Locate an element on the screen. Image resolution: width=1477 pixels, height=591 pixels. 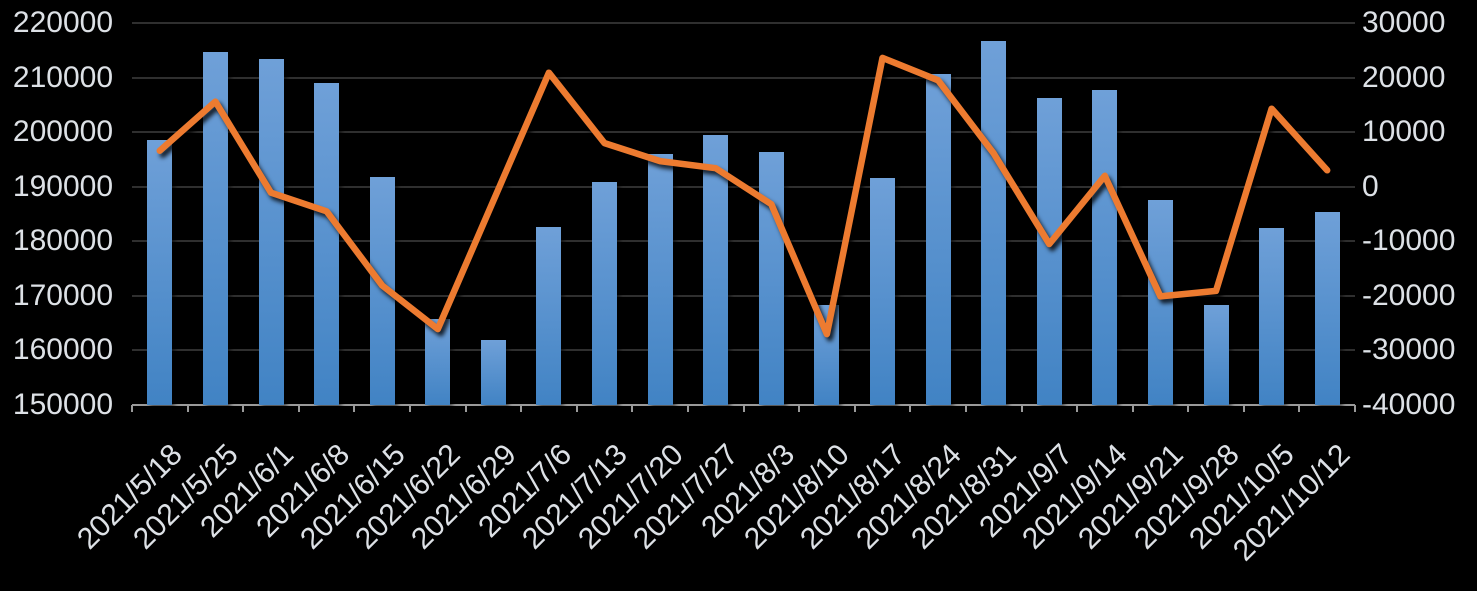
y-axis-right-label: 0 is located at coordinates (1370, 186).